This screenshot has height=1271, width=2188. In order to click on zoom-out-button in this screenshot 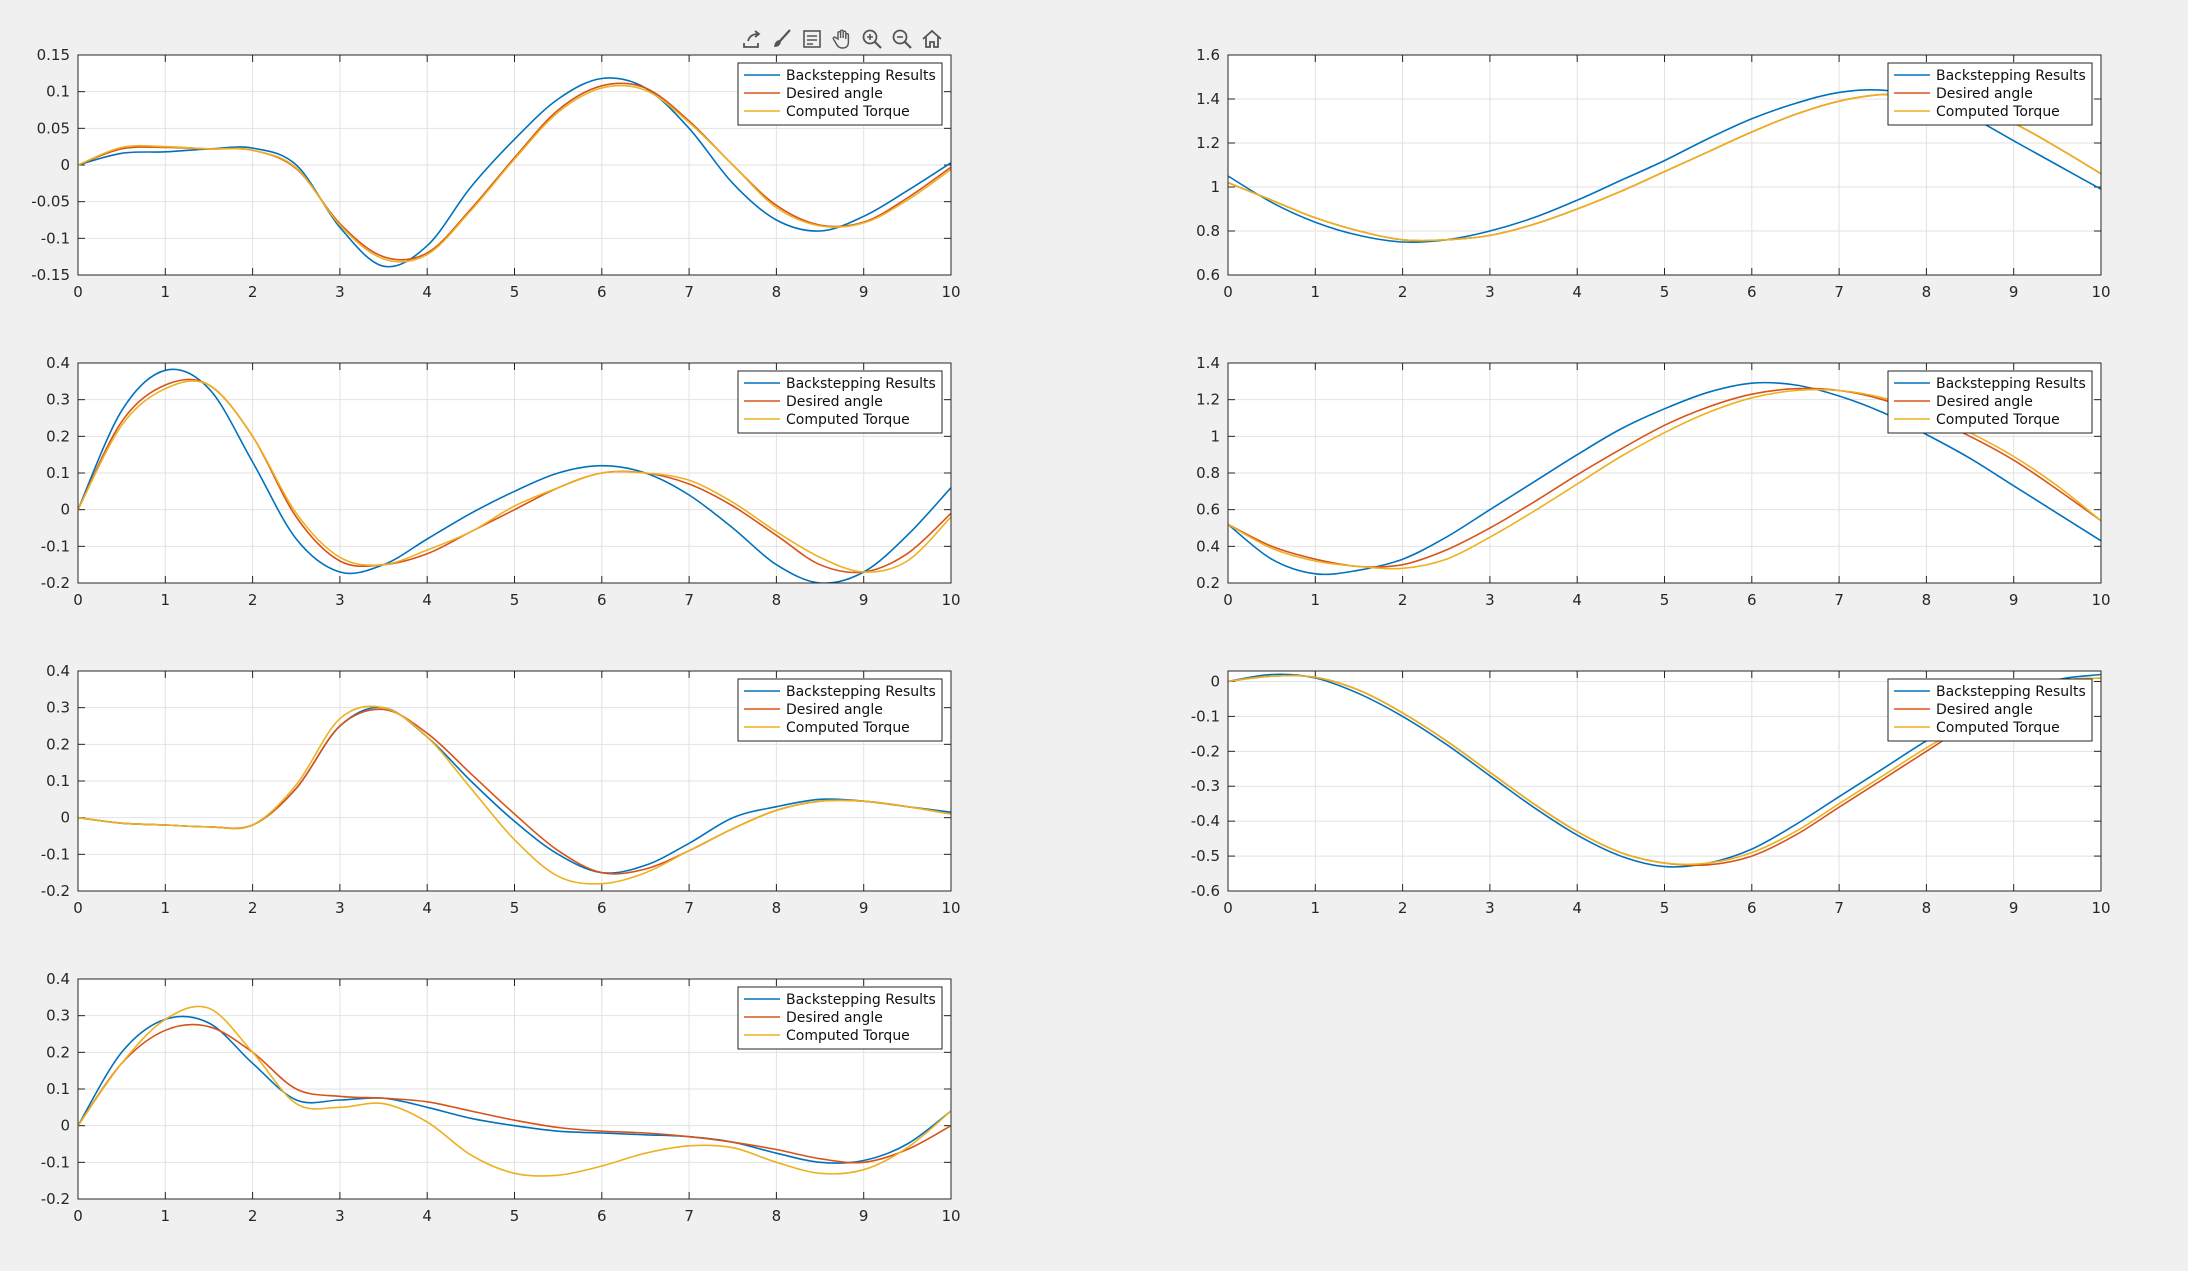, I will do `click(902, 39)`.